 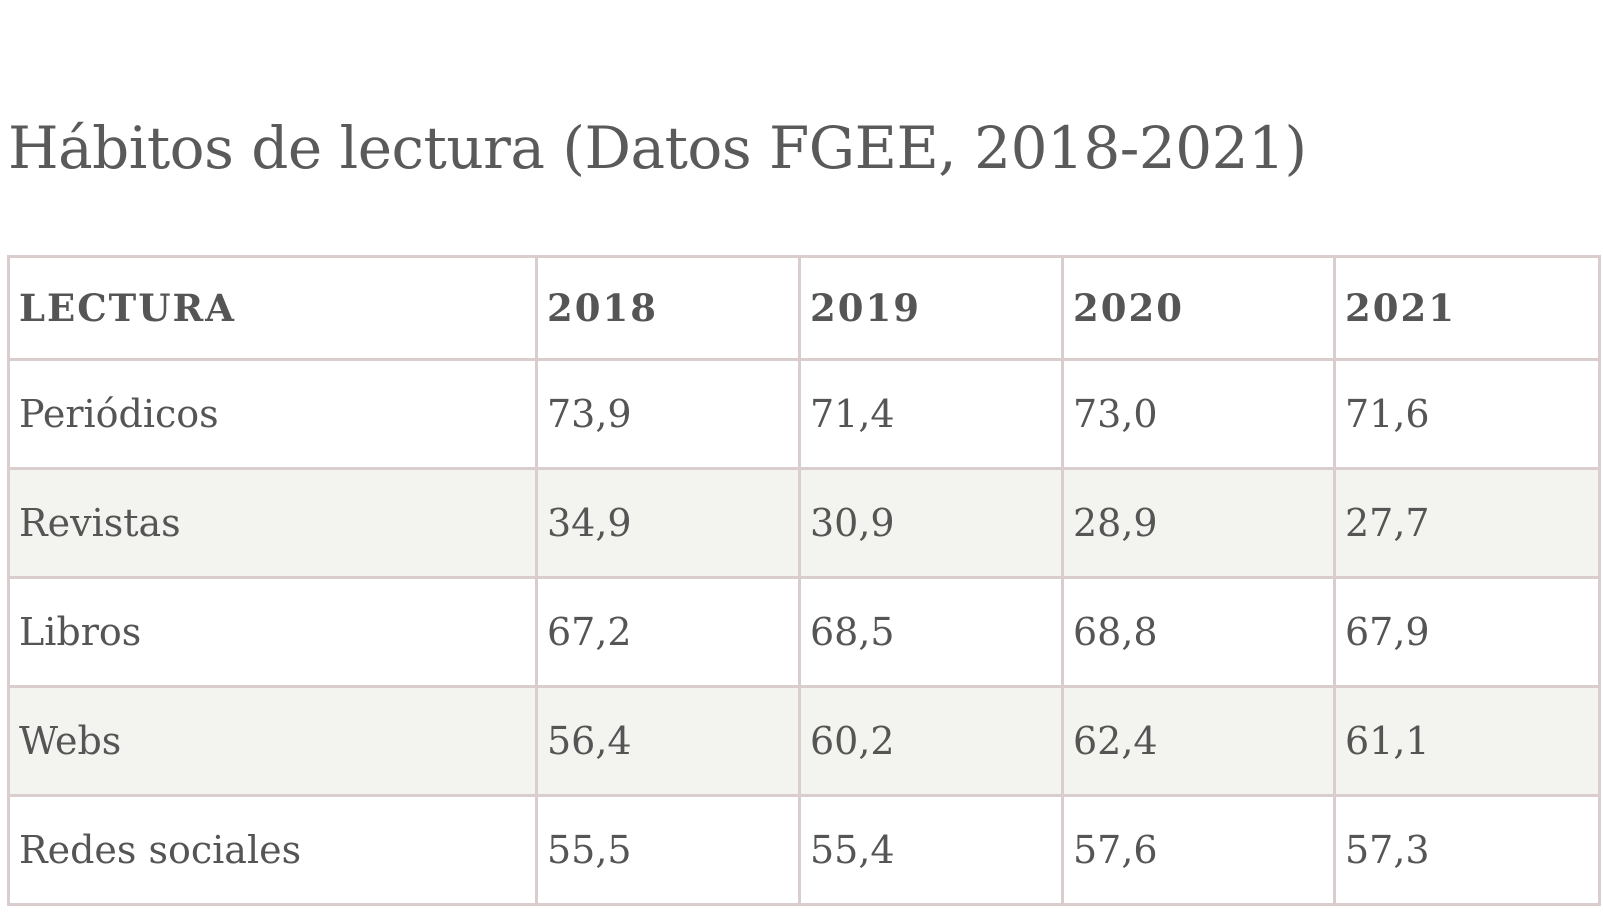 What do you see at coordinates (272, 850) in the screenshot?
I see `row-label: Redes sociales` at bounding box center [272, 850].